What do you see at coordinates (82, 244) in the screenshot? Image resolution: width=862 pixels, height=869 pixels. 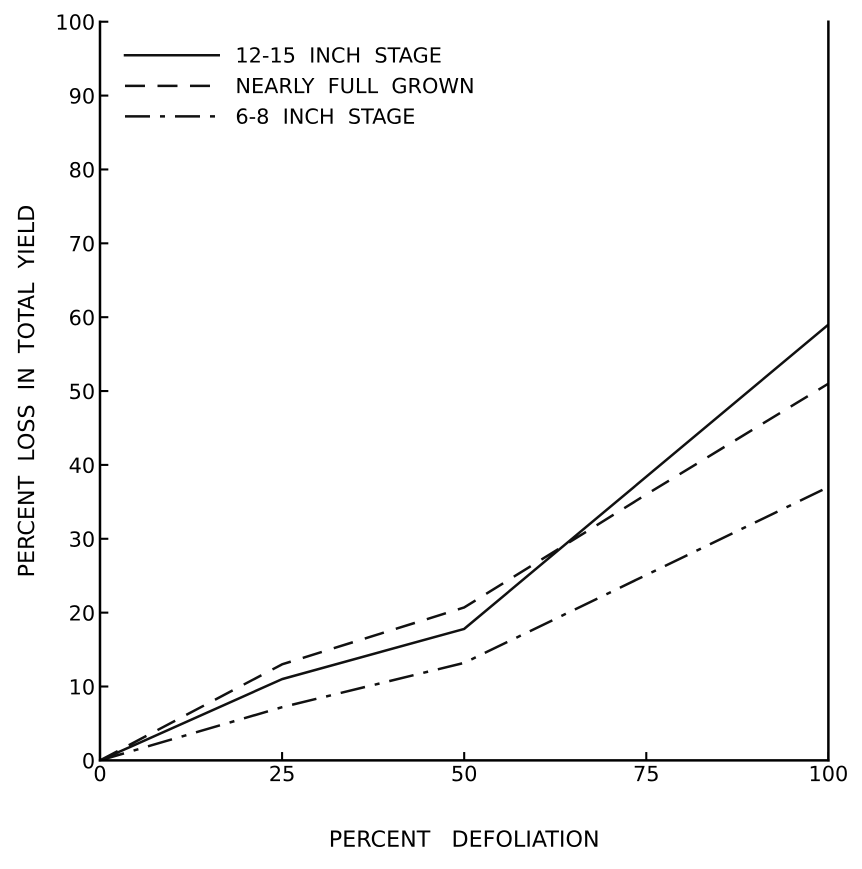 I see `y-tick-label: 70` at bounding box center [82, 244].